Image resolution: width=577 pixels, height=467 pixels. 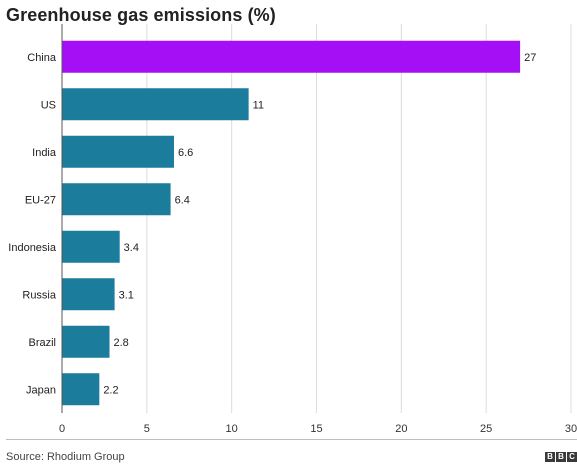 What do you see at coordinates (110, 390) in the screenshot?
I see `data-label: 2.2` at bounding box center [110, 390].